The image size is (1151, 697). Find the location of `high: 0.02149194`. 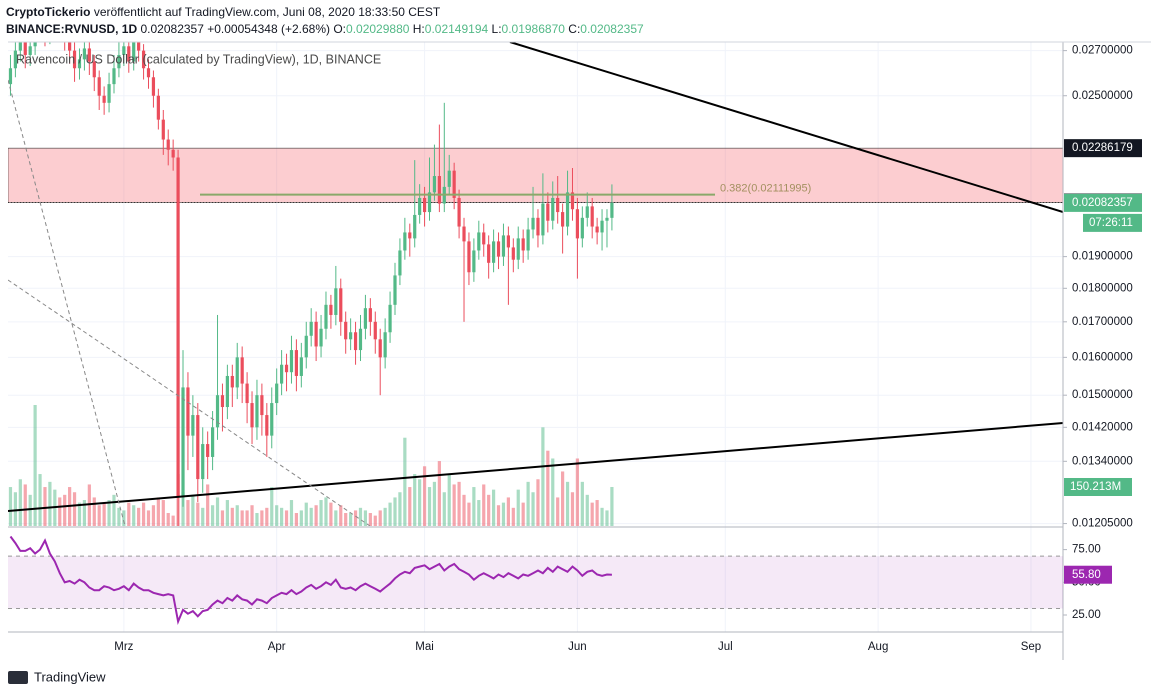

high: 0.02149194 is located at coordinates (456, 29).